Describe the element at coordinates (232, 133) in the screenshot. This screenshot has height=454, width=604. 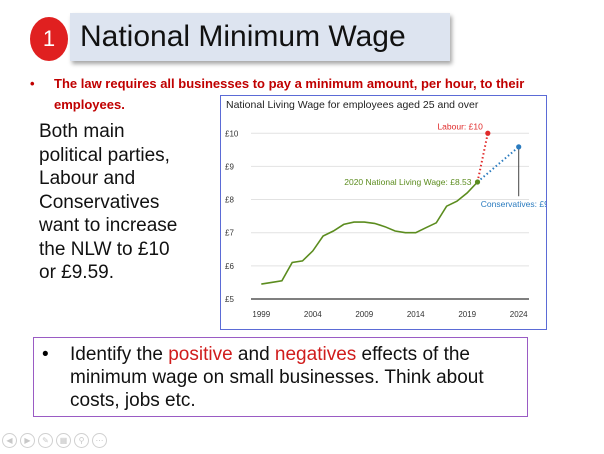
I see `y-tick-label: £10` at that location.